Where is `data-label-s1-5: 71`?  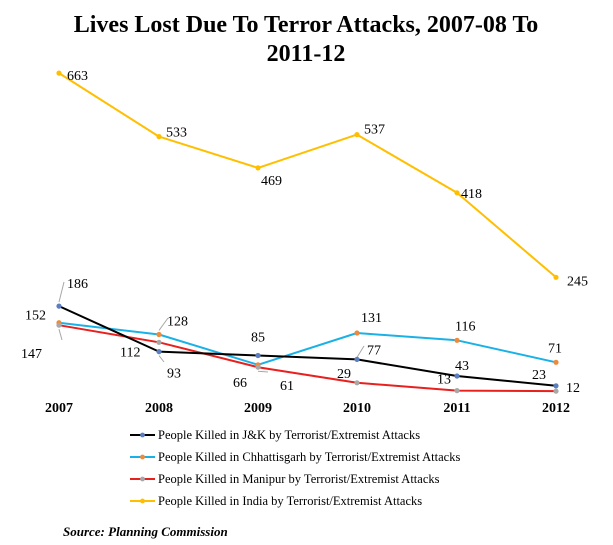
data-label-s1-5: 71 is located at coordinates (555, 348).